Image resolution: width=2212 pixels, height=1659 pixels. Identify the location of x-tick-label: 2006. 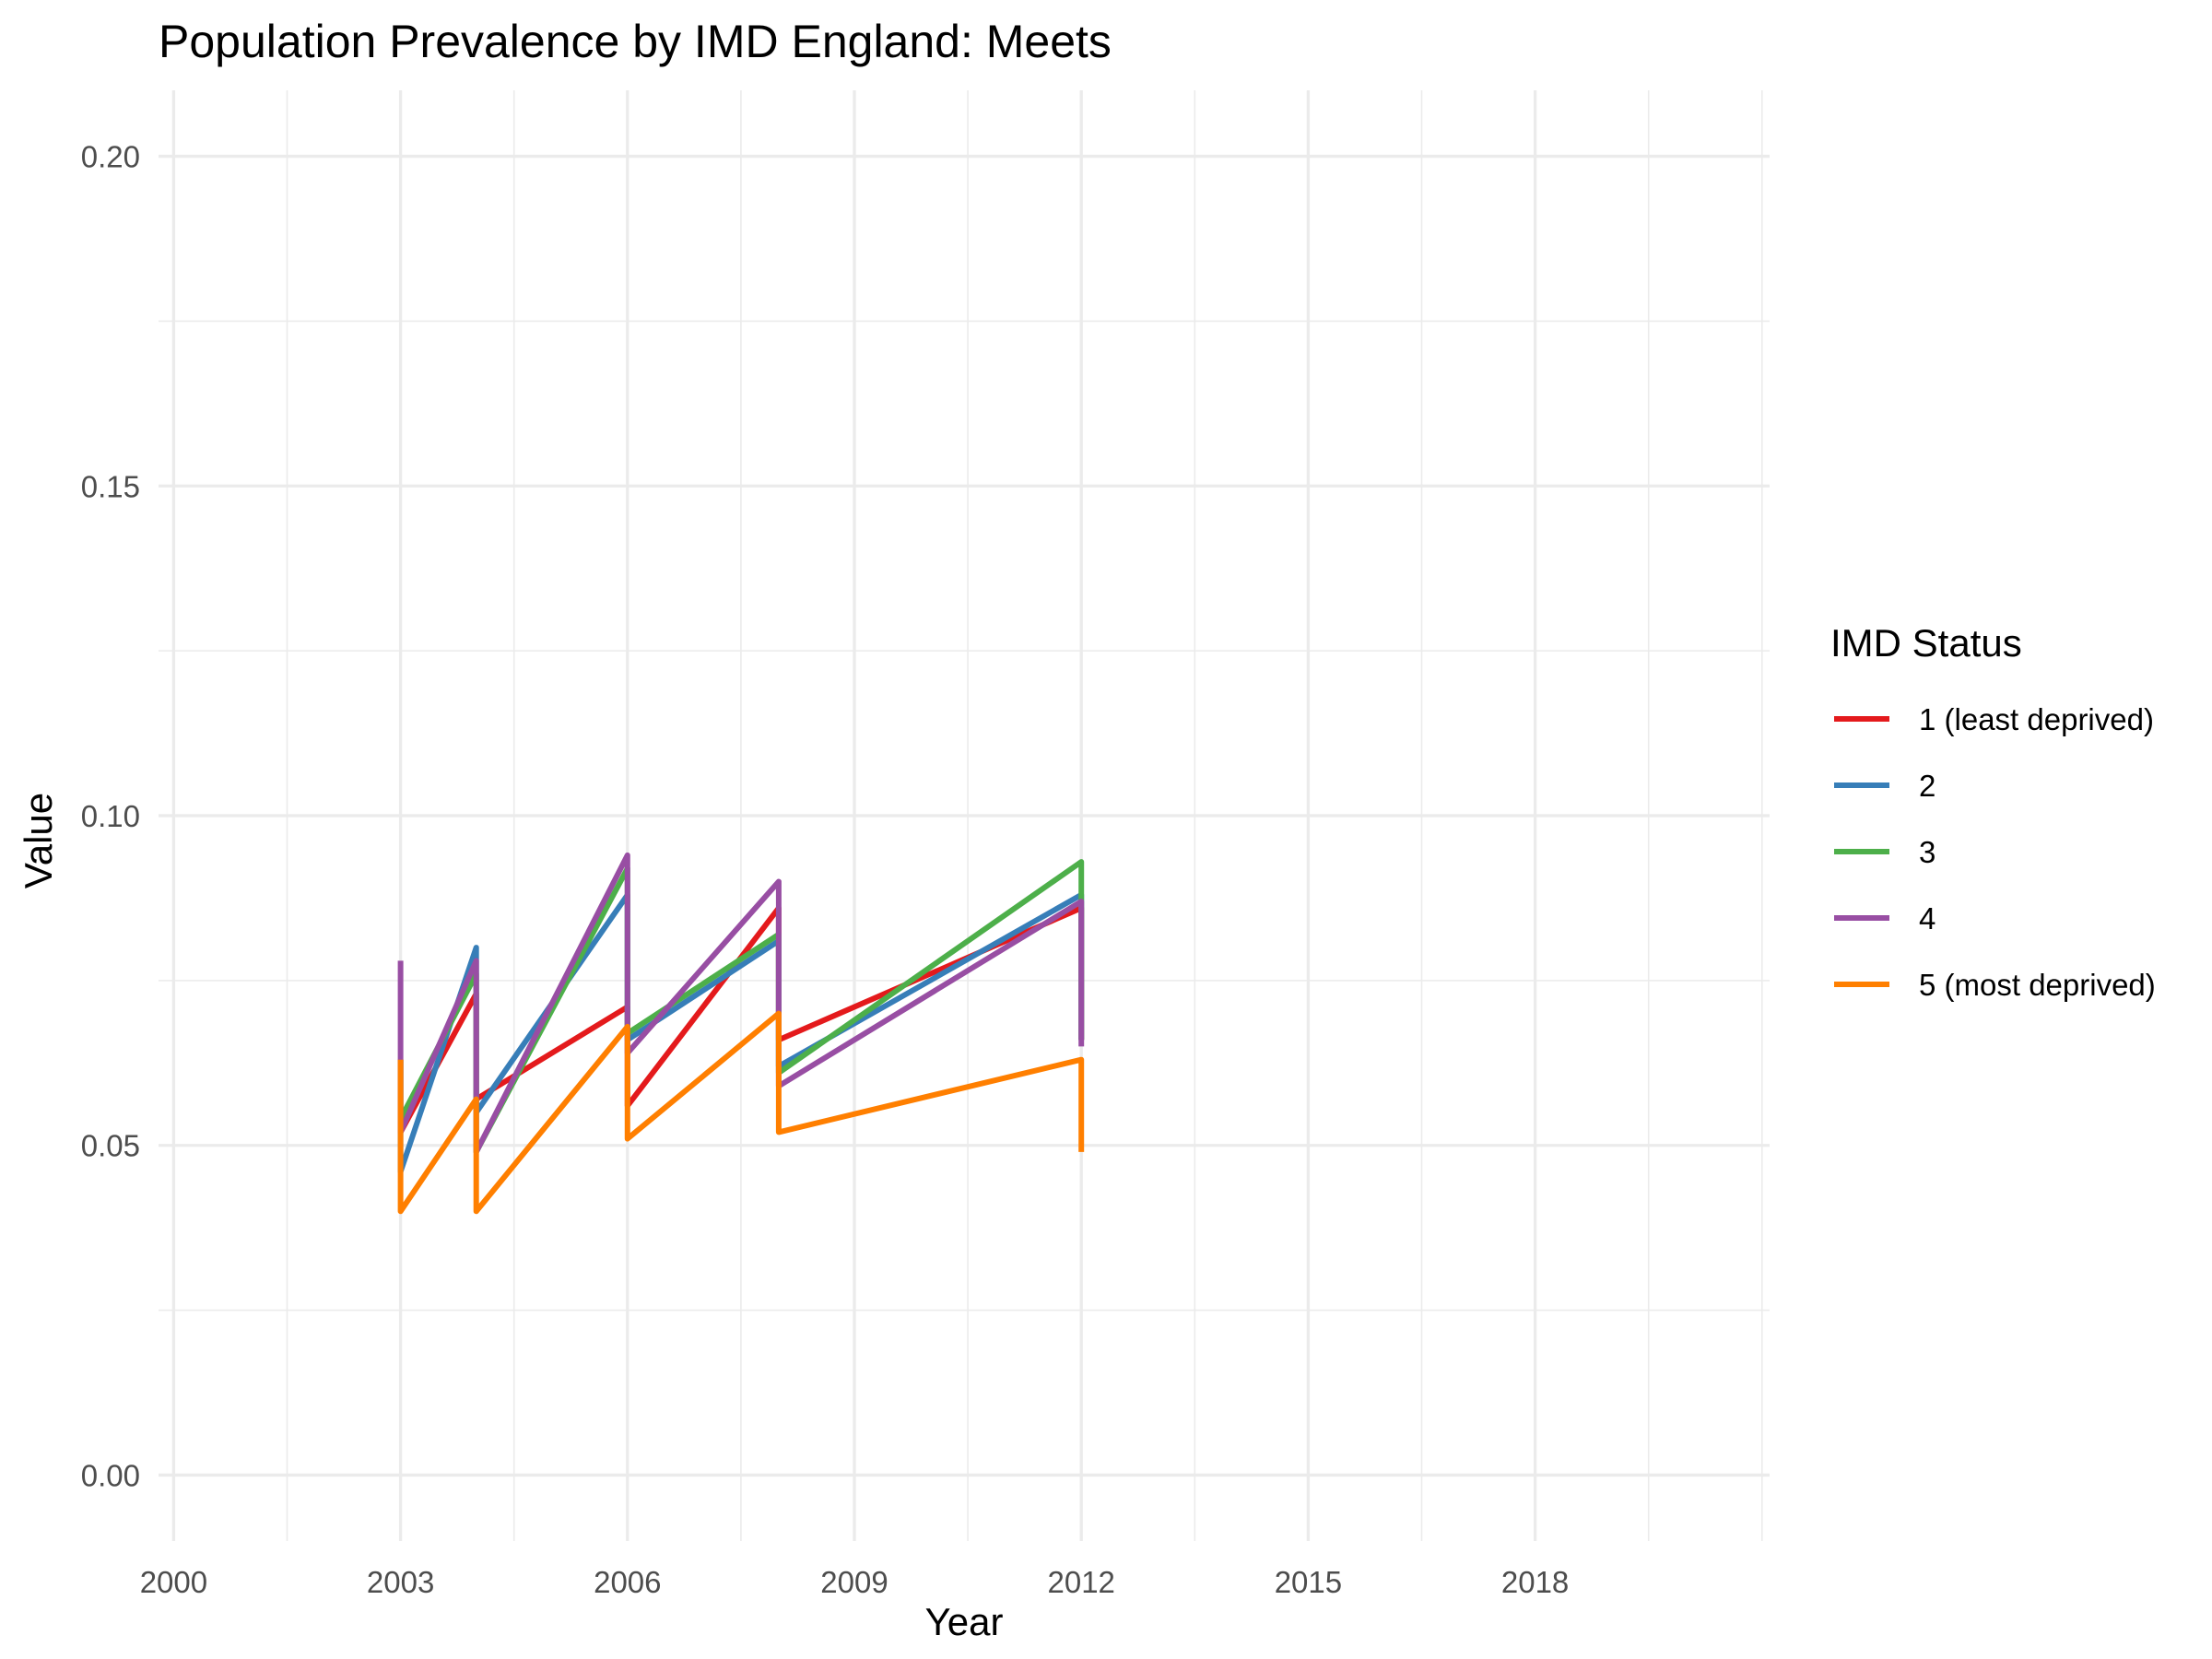
(627, 1582).